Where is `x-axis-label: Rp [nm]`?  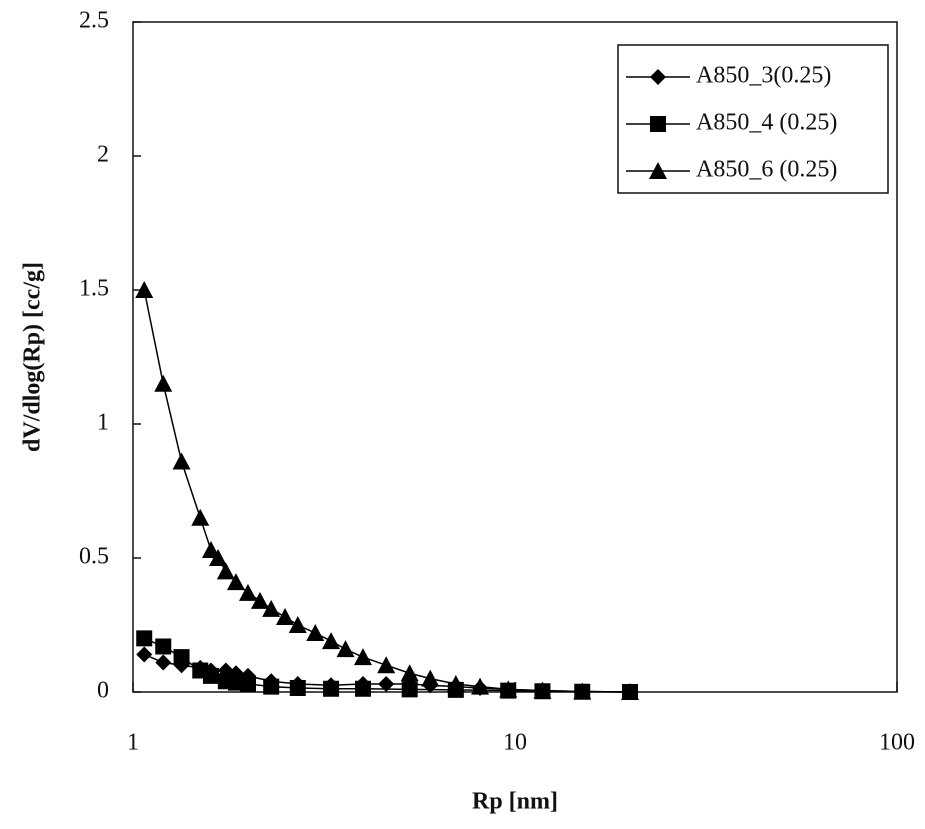 x-axis-label: Rp [nm] is located at coordinates (515, 802).